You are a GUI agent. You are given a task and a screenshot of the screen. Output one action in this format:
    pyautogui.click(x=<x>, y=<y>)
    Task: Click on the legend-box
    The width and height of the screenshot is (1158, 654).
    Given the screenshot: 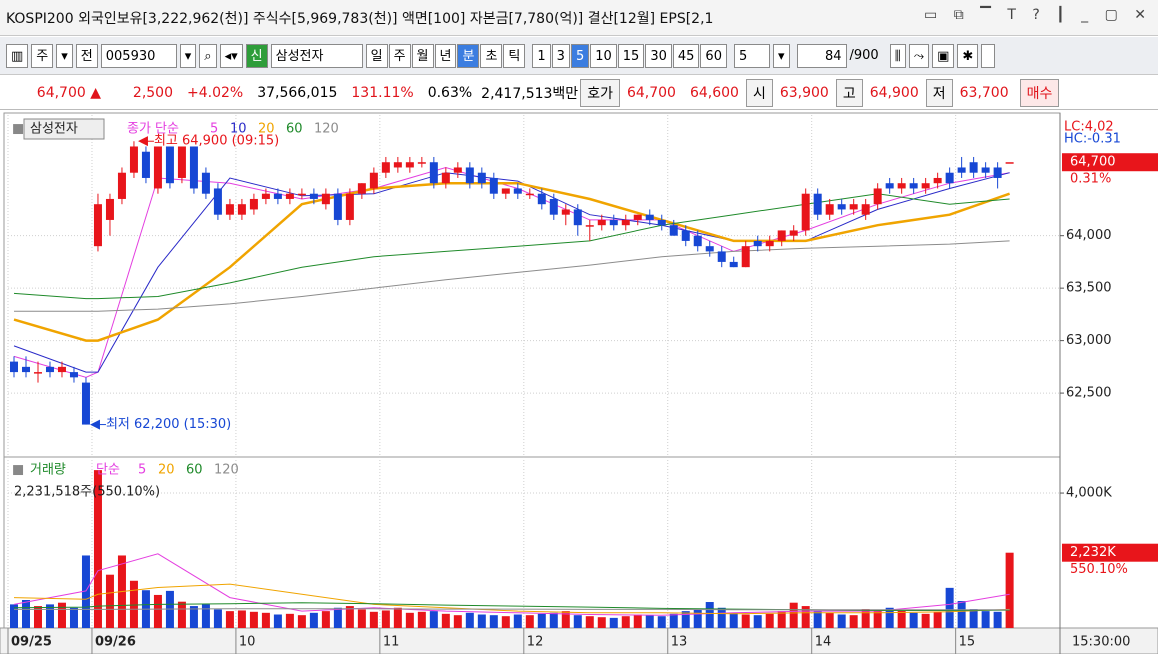 What is the action you would take?
    pyautogui.click(x=64, y=129)
    